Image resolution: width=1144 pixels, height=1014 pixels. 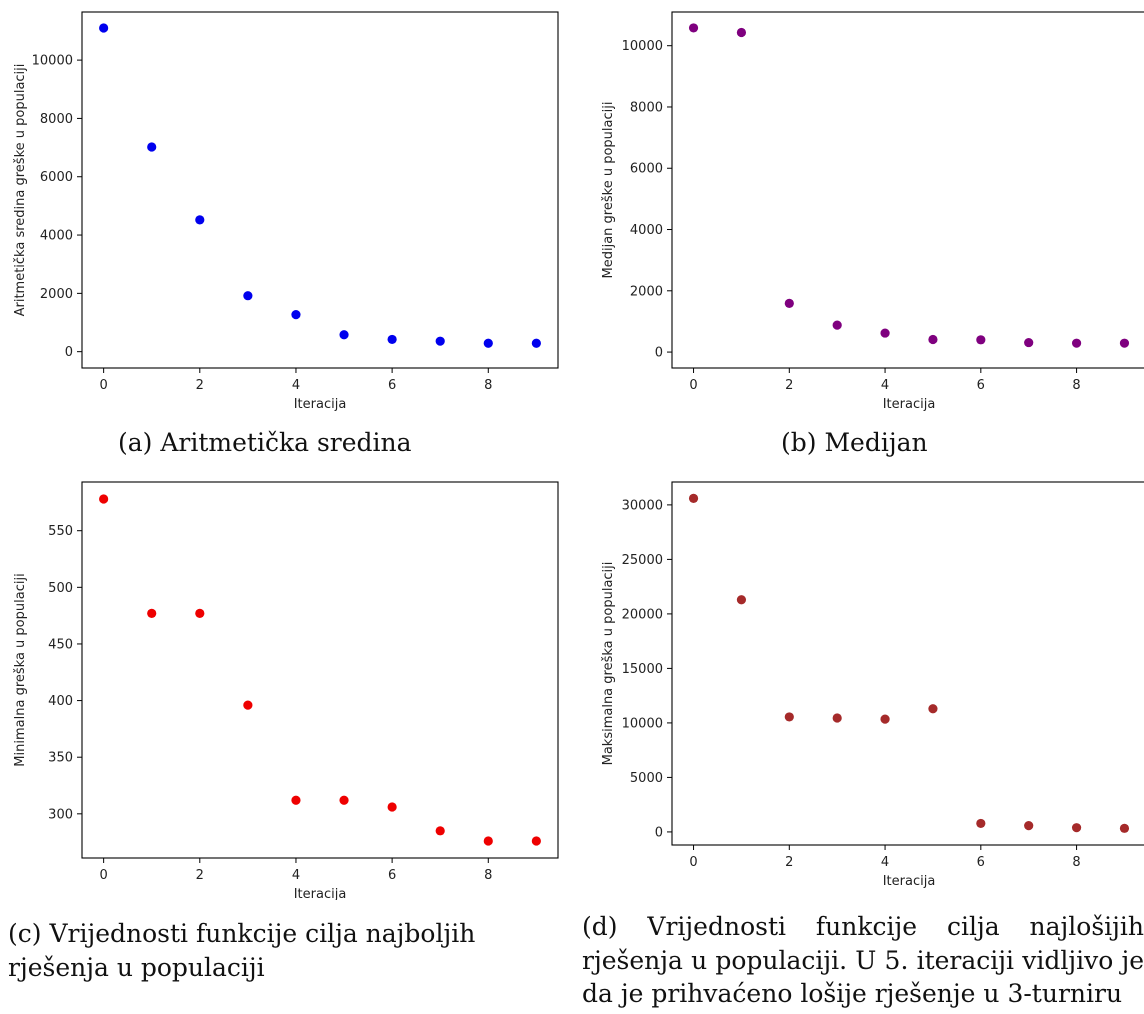 I want to click on y-axis-label: Aritmetička sredina greške u populaciji, so click(x=20, y=190).